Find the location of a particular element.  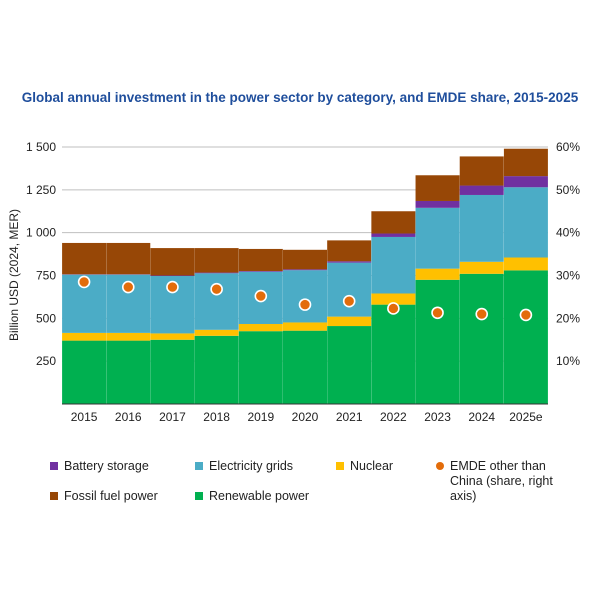

bar-fossil-fuel-power-2023 is located at coordinates (437, 188).